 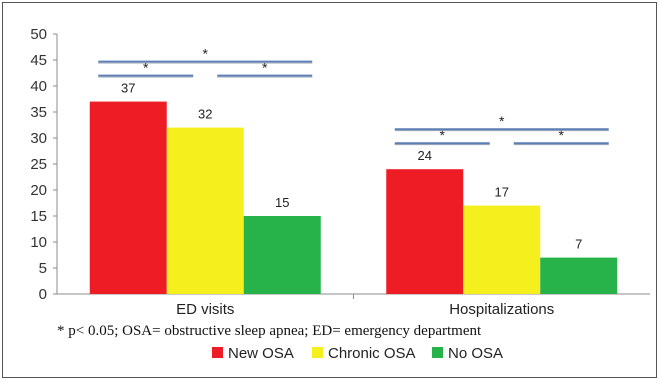 I want to click on legend-label: No OSA, so click(x=475, y=353).